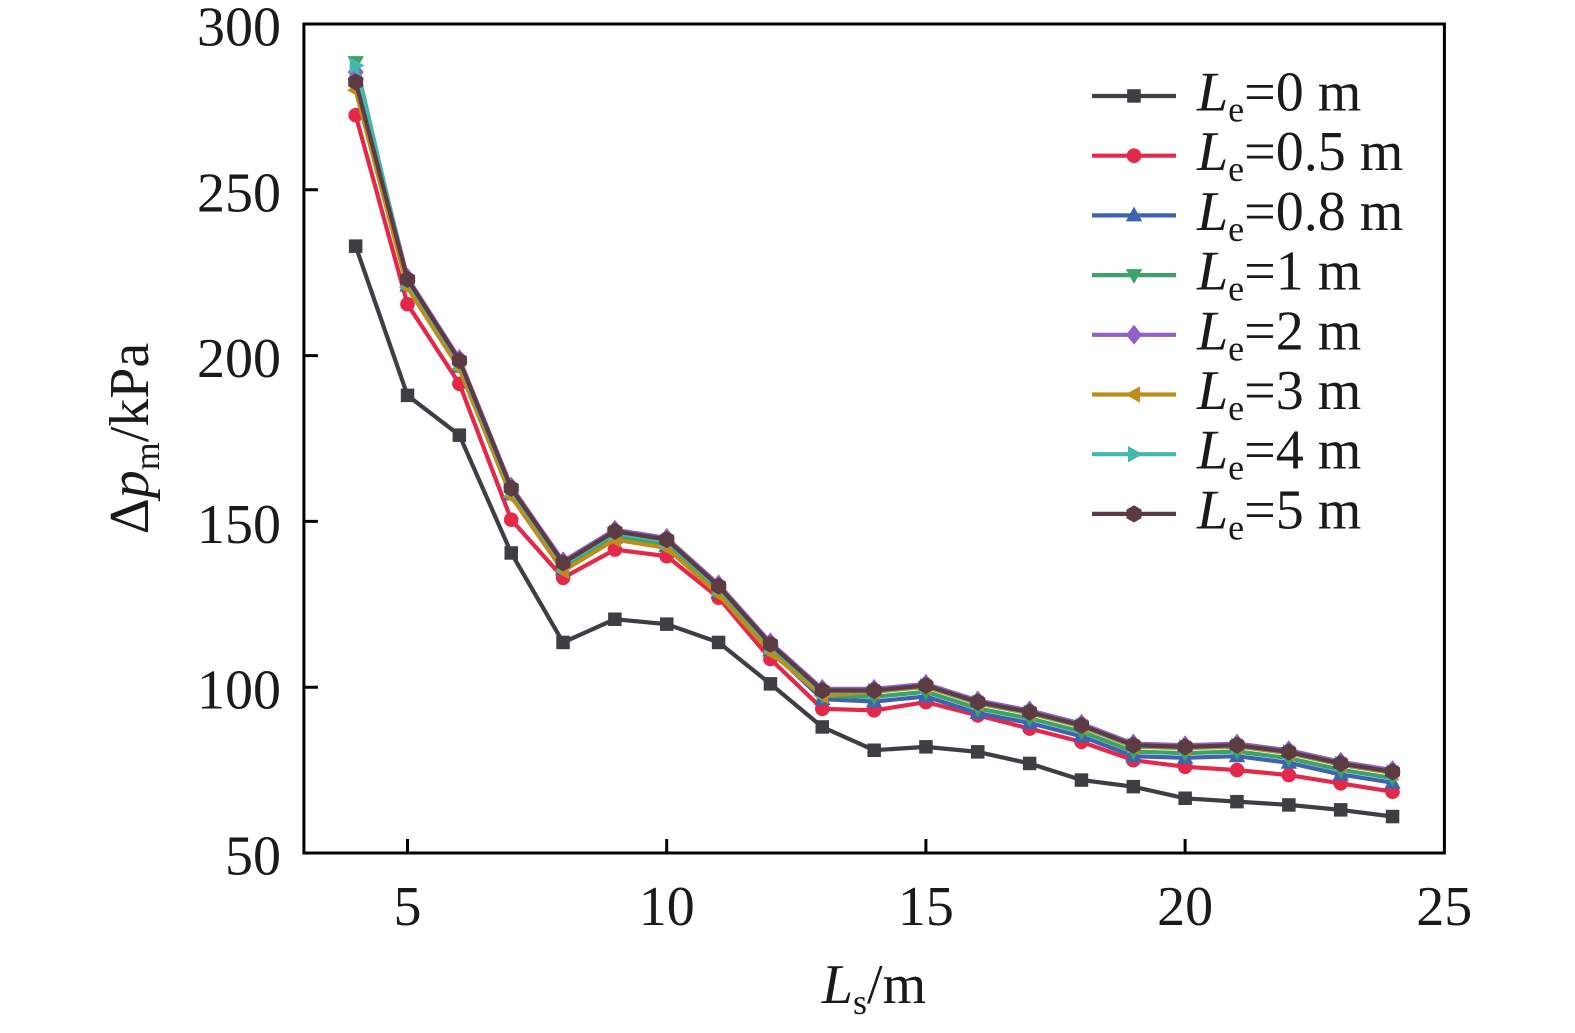 Image resolution: width=1575 pixels, height=1033 pixels. I want to click on svg-text: 150, so click(239, 525).